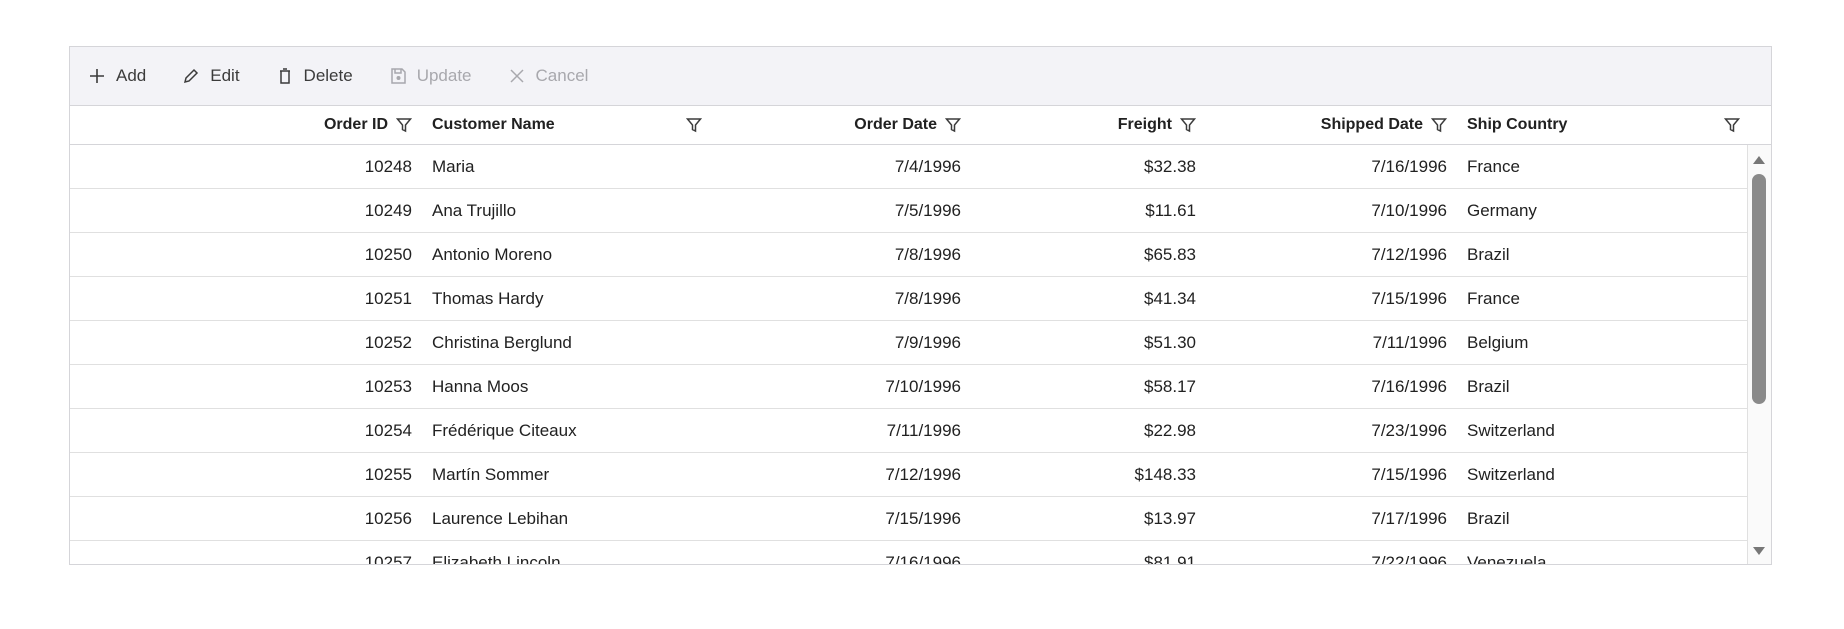 The image size is (1844, 629). I want to click on cell: 7/23/1996, so click(1409, 430).